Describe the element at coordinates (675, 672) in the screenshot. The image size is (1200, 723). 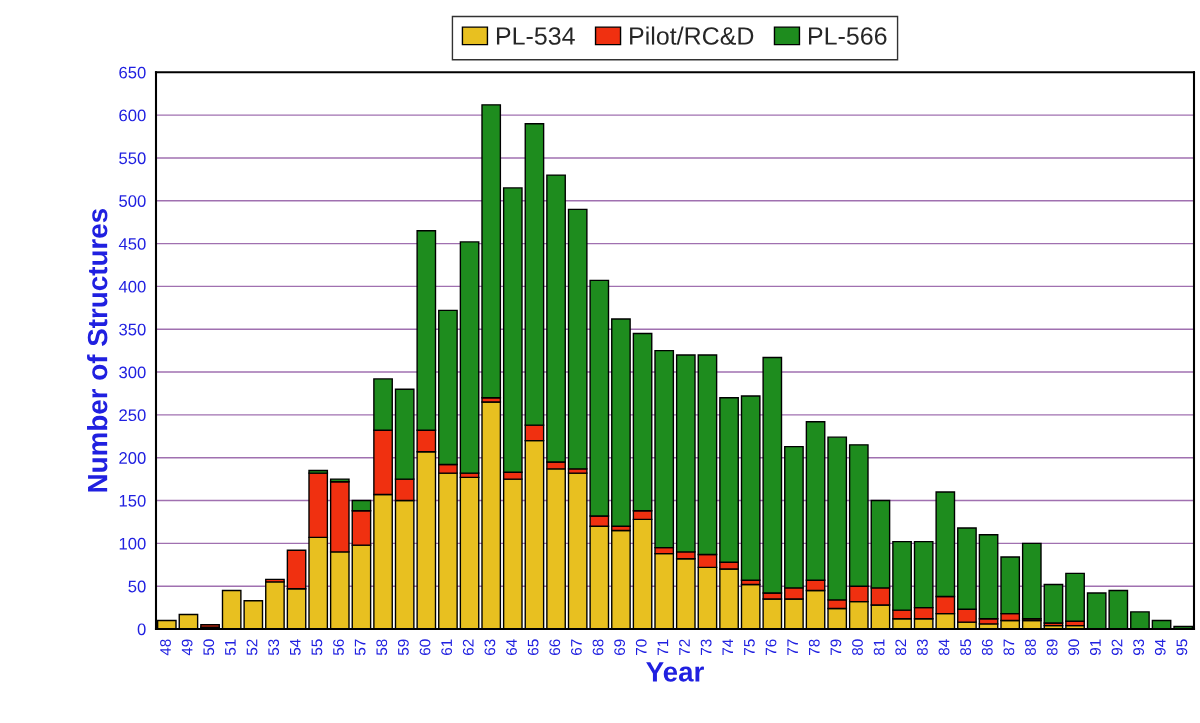
I see `x-axis-title: Year` at that location.